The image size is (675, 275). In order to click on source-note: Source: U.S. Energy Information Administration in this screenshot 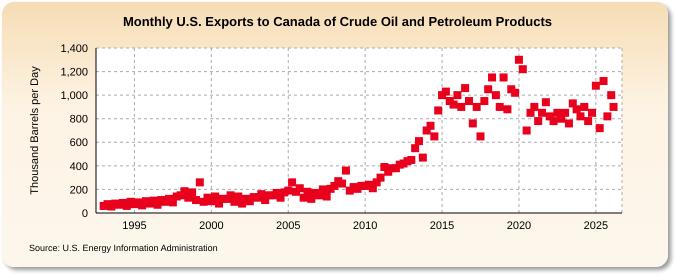, I will do `click(123, 248)`.